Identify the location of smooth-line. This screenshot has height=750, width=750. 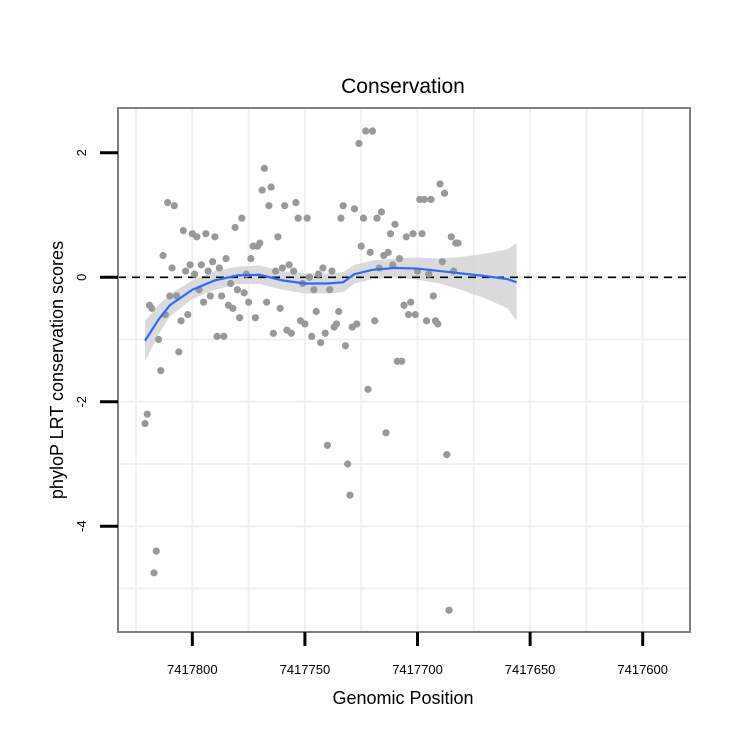
(330, 304).